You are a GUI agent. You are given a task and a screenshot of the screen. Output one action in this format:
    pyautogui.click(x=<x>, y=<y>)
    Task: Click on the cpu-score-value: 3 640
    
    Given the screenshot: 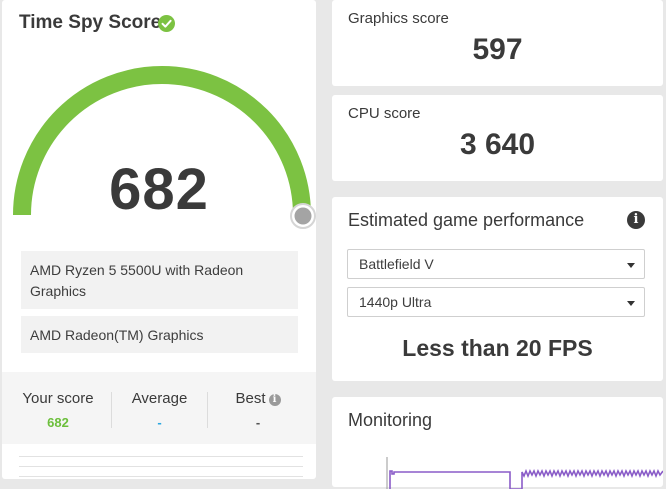 What is the action you would take?
    pyautogui.click(x=497, y=144)
    